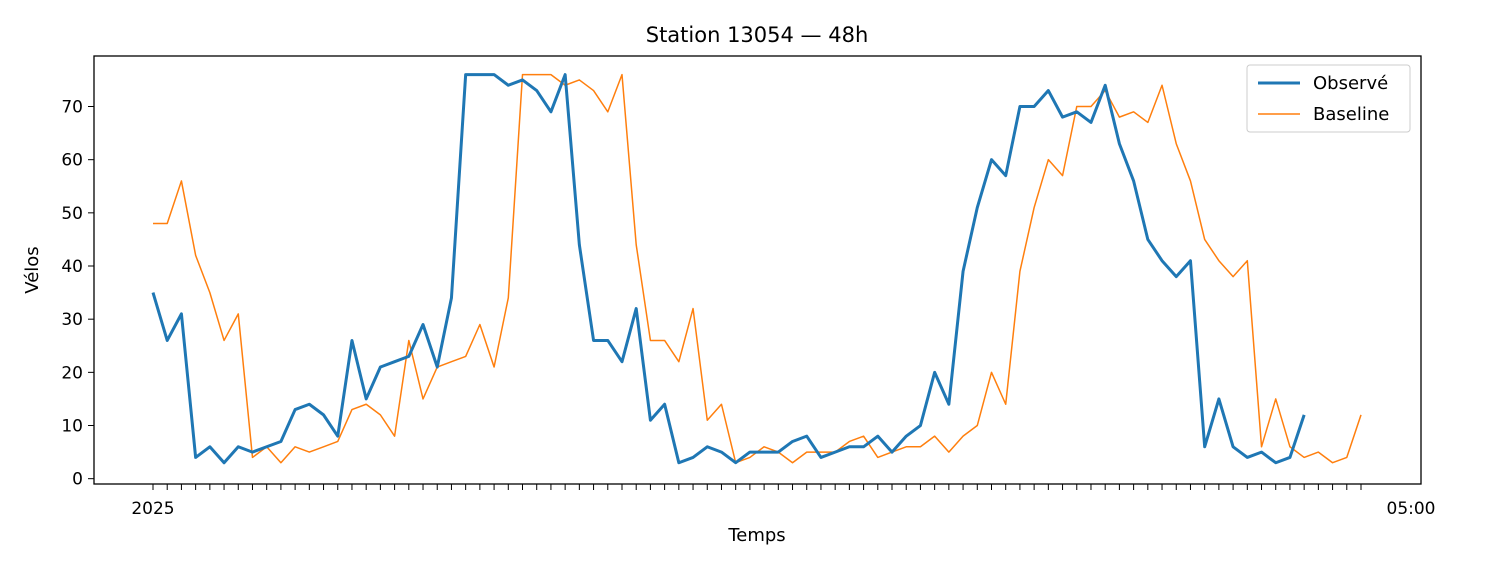 The width and height of the screenshot is (1500, 570). Describe the element at coordinates (72, 161) in the screenshot. I see `y-tick-label: 60` at that location.